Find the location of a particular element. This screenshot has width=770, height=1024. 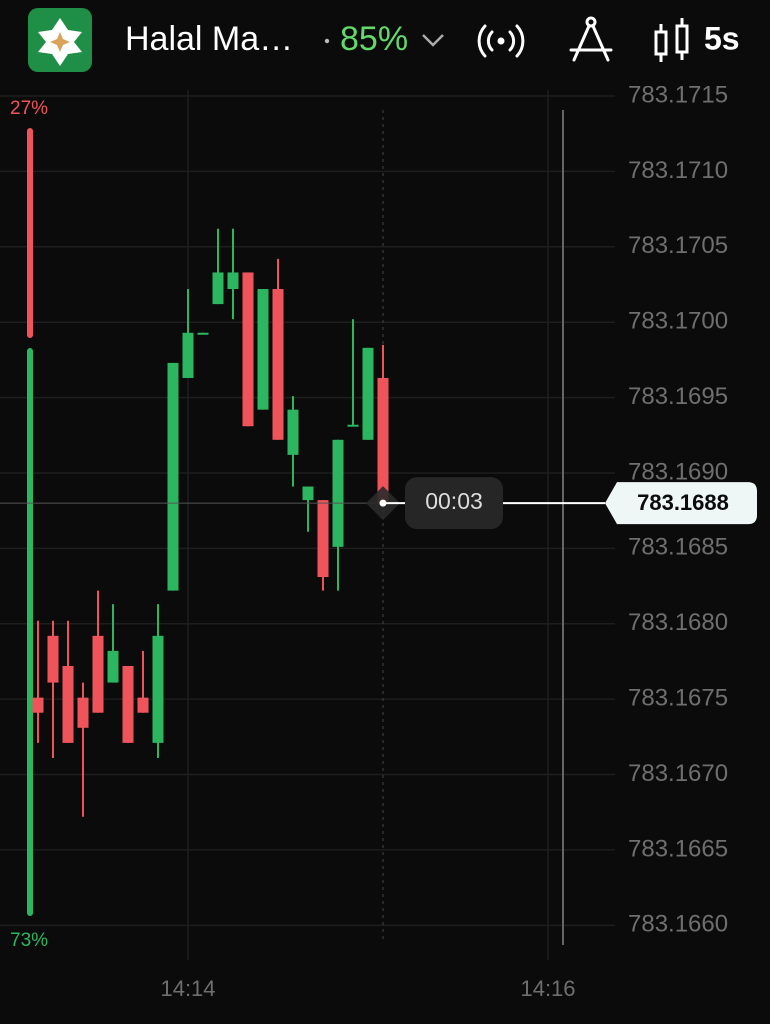

signal-dot is located at coordinates (501, 41).